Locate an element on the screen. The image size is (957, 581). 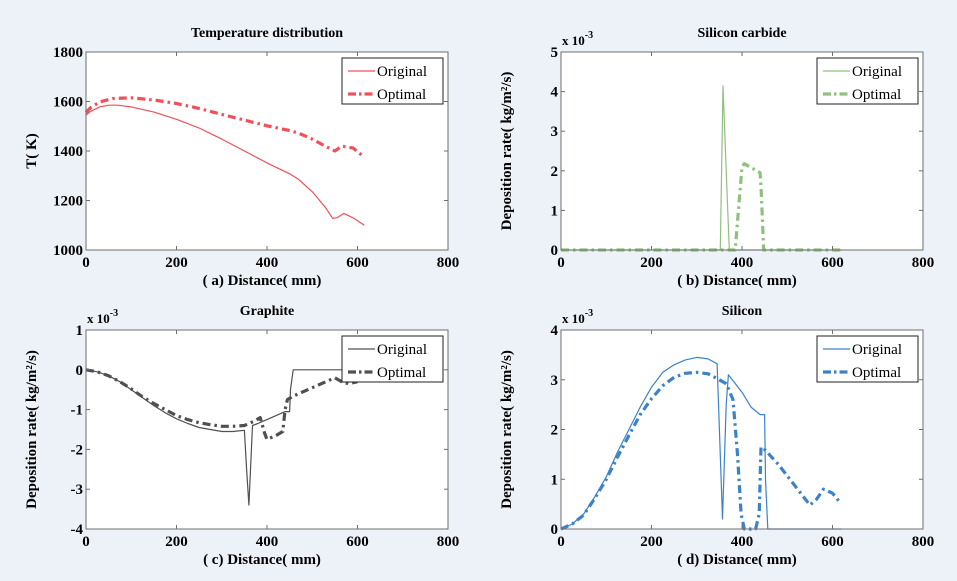
chart-title: Silicon carbide is located at coordinates (741, 33).